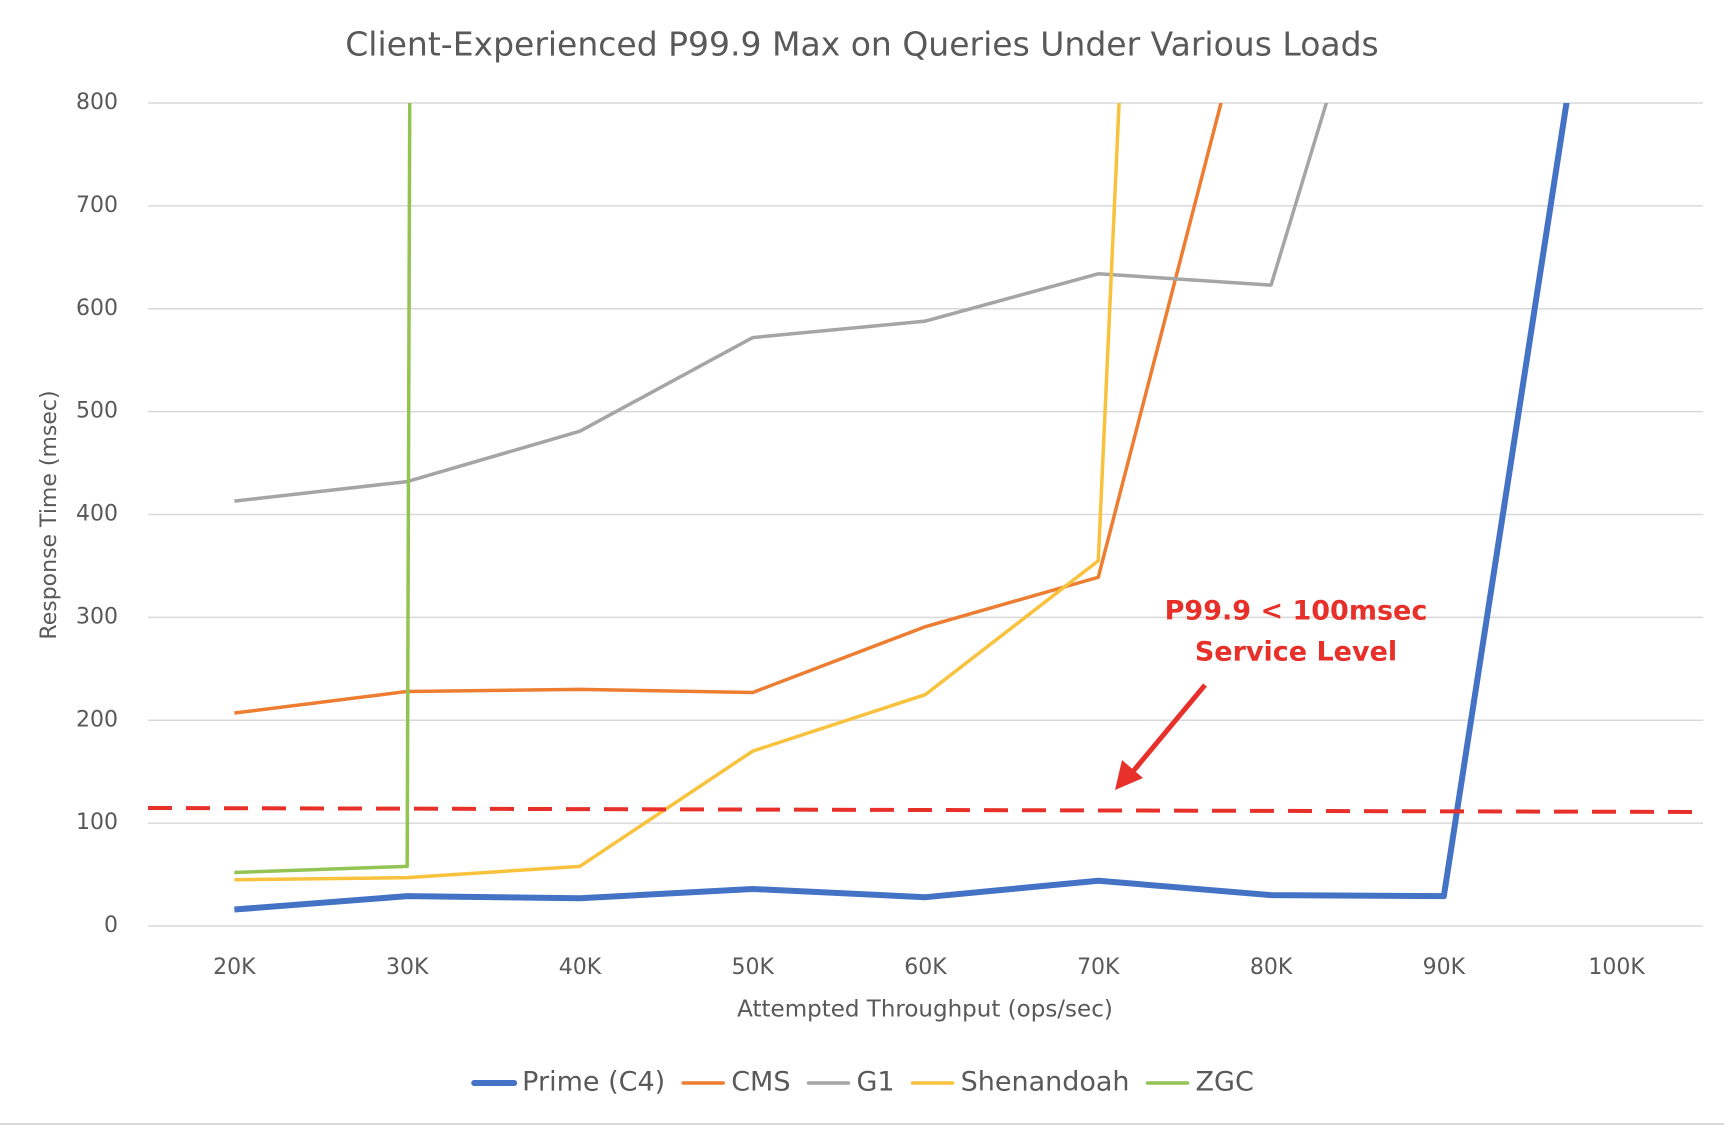 The height and width of the screenshot is (1126, 1724). Describe the element at coordinates (925, 810) in the screenshot. I see `threshold-line` at that location.